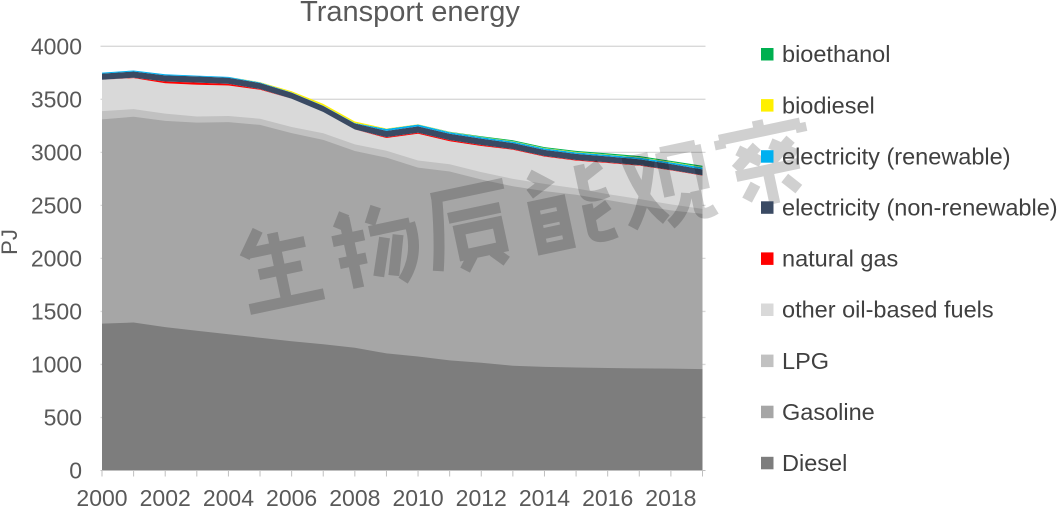 This screenshot has width=1057, height=511. I want to click on svg-text: biodiesel, so click(828, 105).